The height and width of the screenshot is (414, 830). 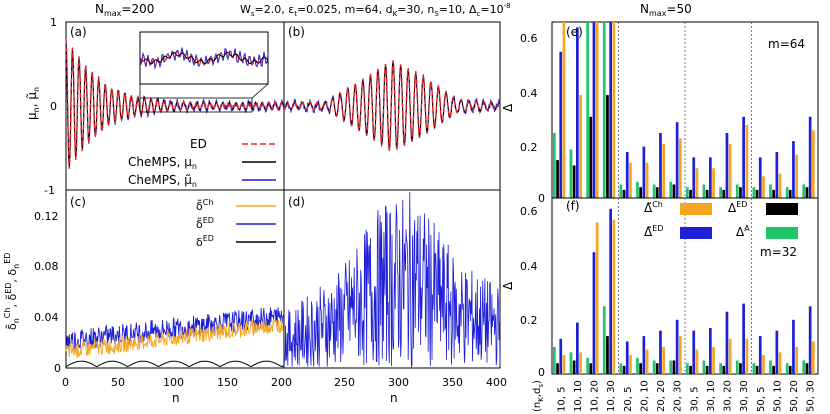 What do you see at coordinates (496, 382) in the screenshot?
I see `svg-text: 400` at bounding box center [496, 382].